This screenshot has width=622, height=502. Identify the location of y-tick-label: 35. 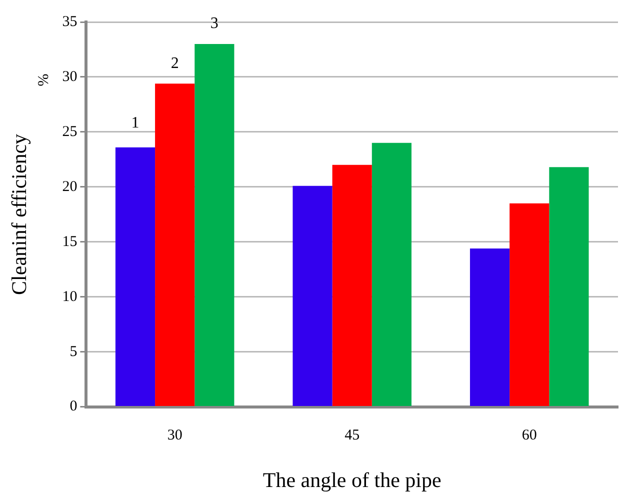
(70, 22).